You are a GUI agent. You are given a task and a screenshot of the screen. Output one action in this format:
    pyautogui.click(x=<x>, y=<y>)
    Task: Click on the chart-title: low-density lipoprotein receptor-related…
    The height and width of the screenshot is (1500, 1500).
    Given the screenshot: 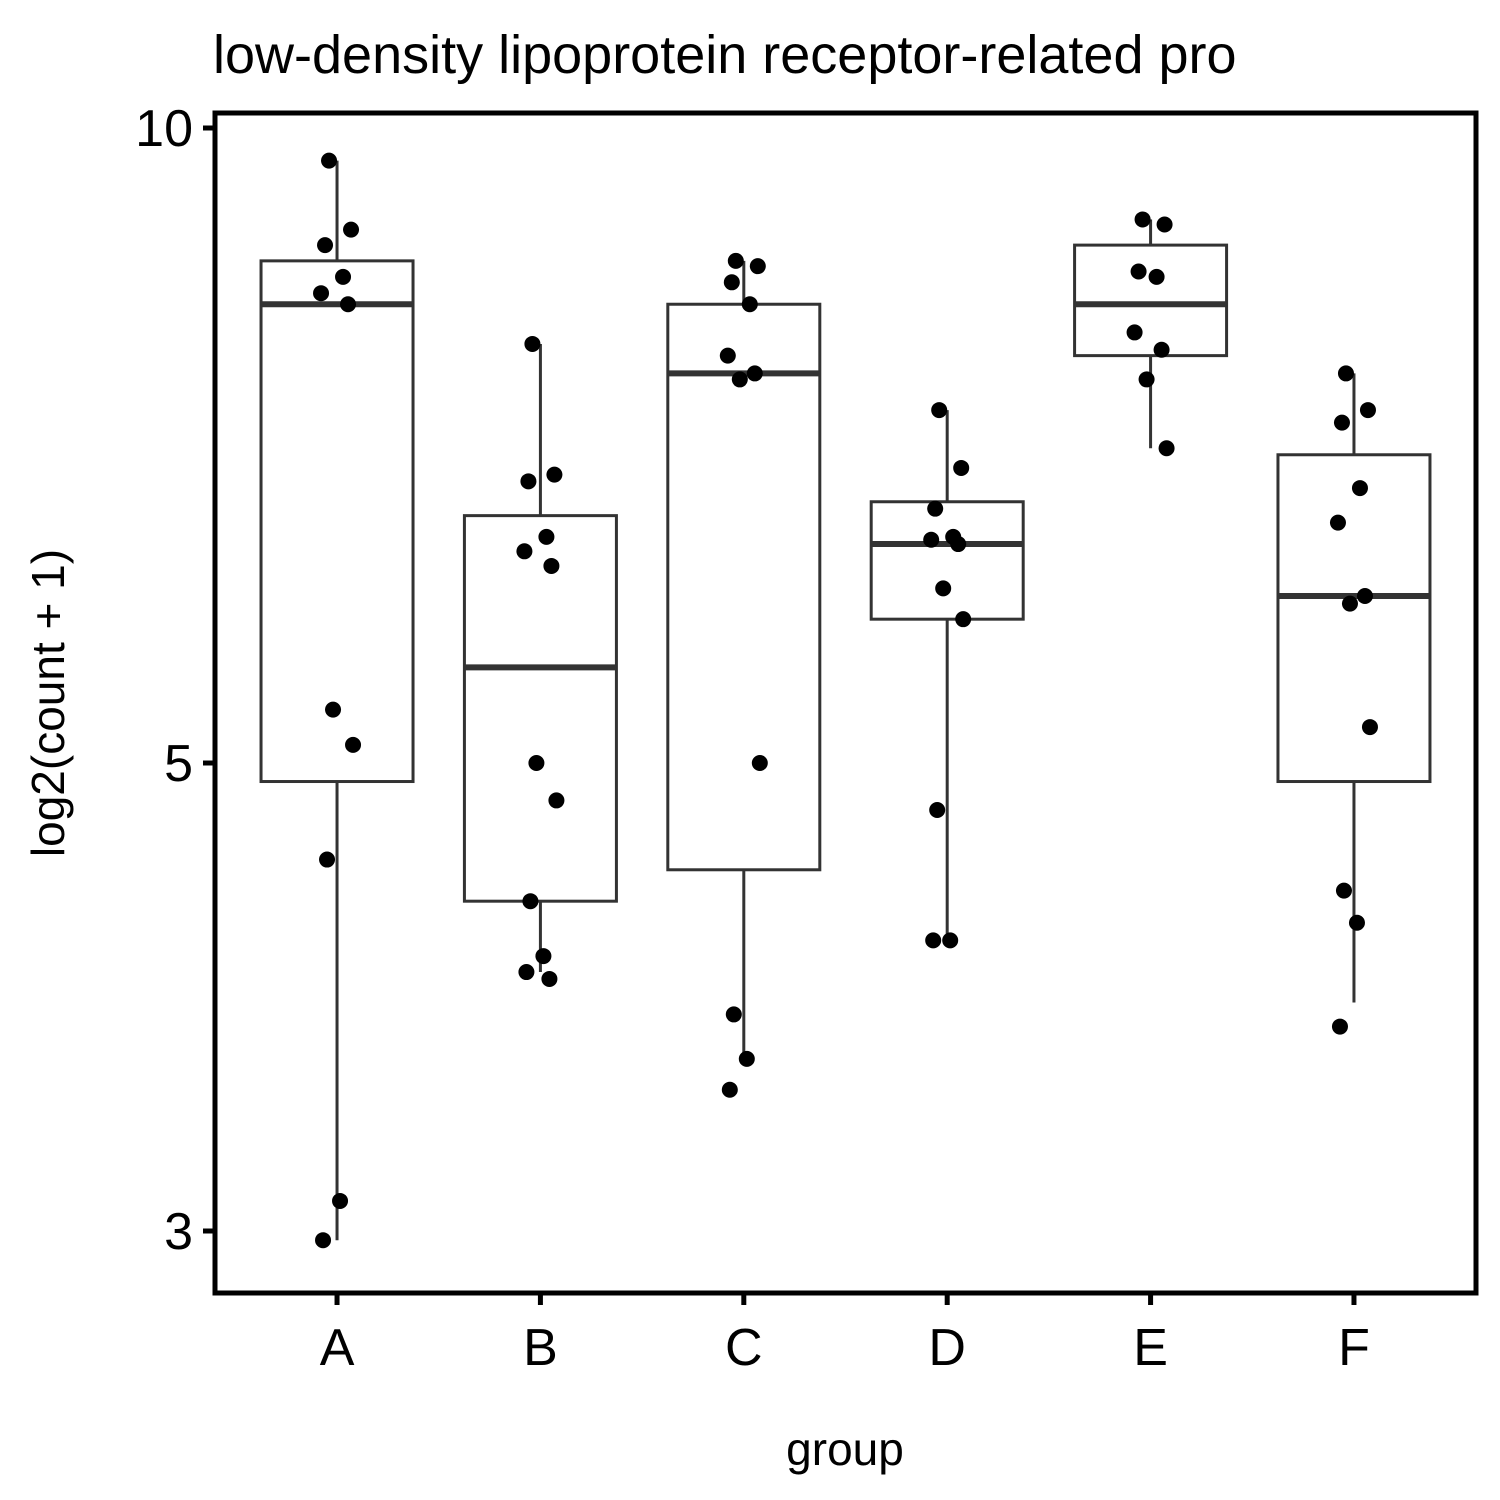 What is the action you would take?
    pyautogui.click(x=725, y=55)
    